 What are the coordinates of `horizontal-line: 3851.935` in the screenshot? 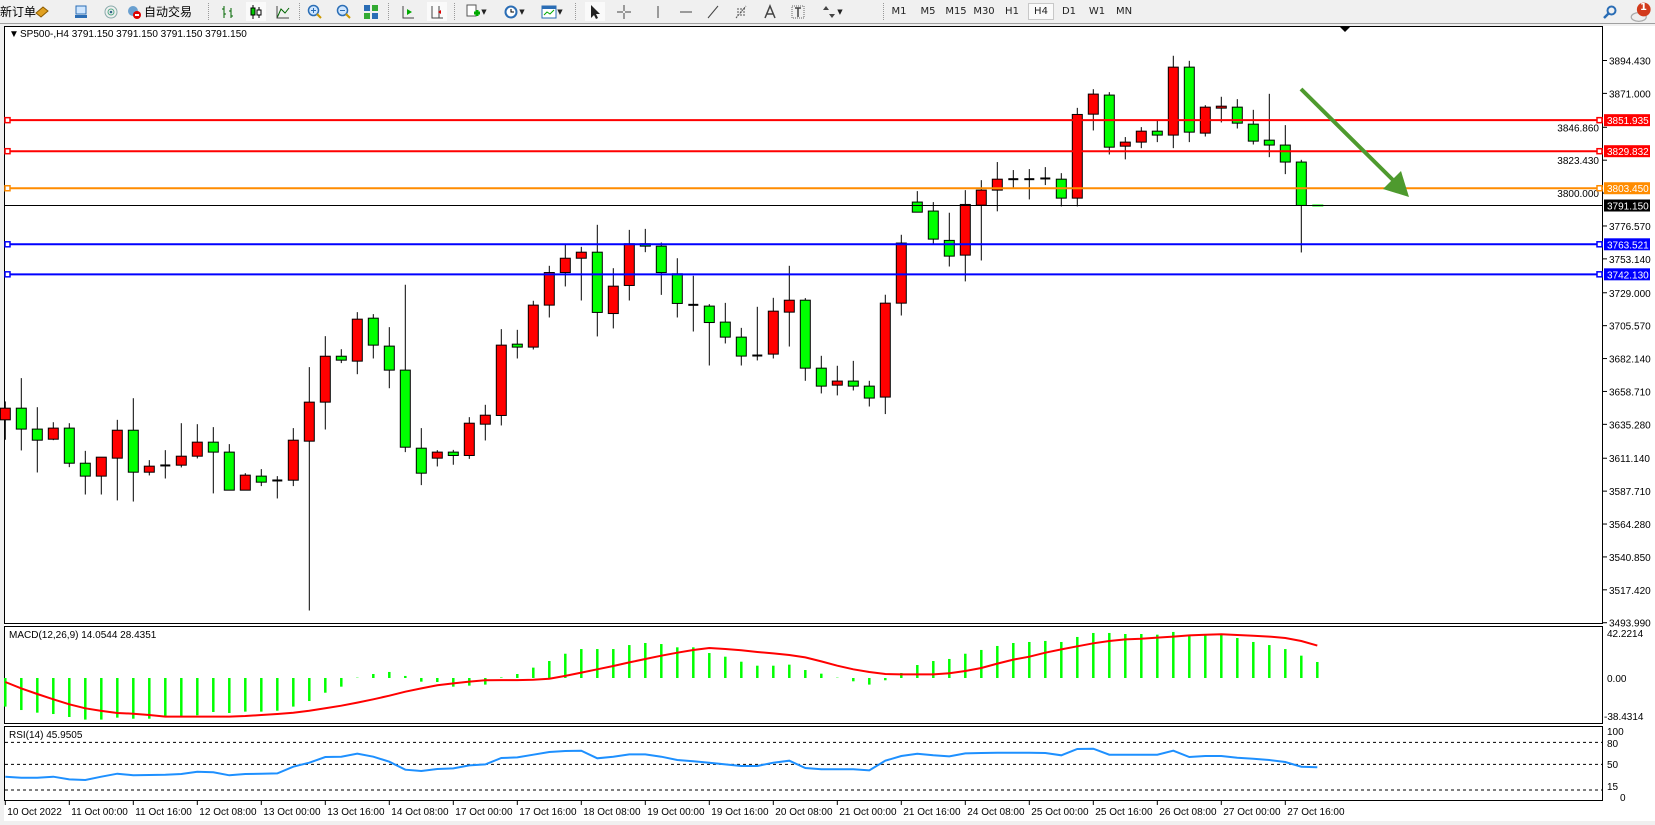 It's located at (827, 120).